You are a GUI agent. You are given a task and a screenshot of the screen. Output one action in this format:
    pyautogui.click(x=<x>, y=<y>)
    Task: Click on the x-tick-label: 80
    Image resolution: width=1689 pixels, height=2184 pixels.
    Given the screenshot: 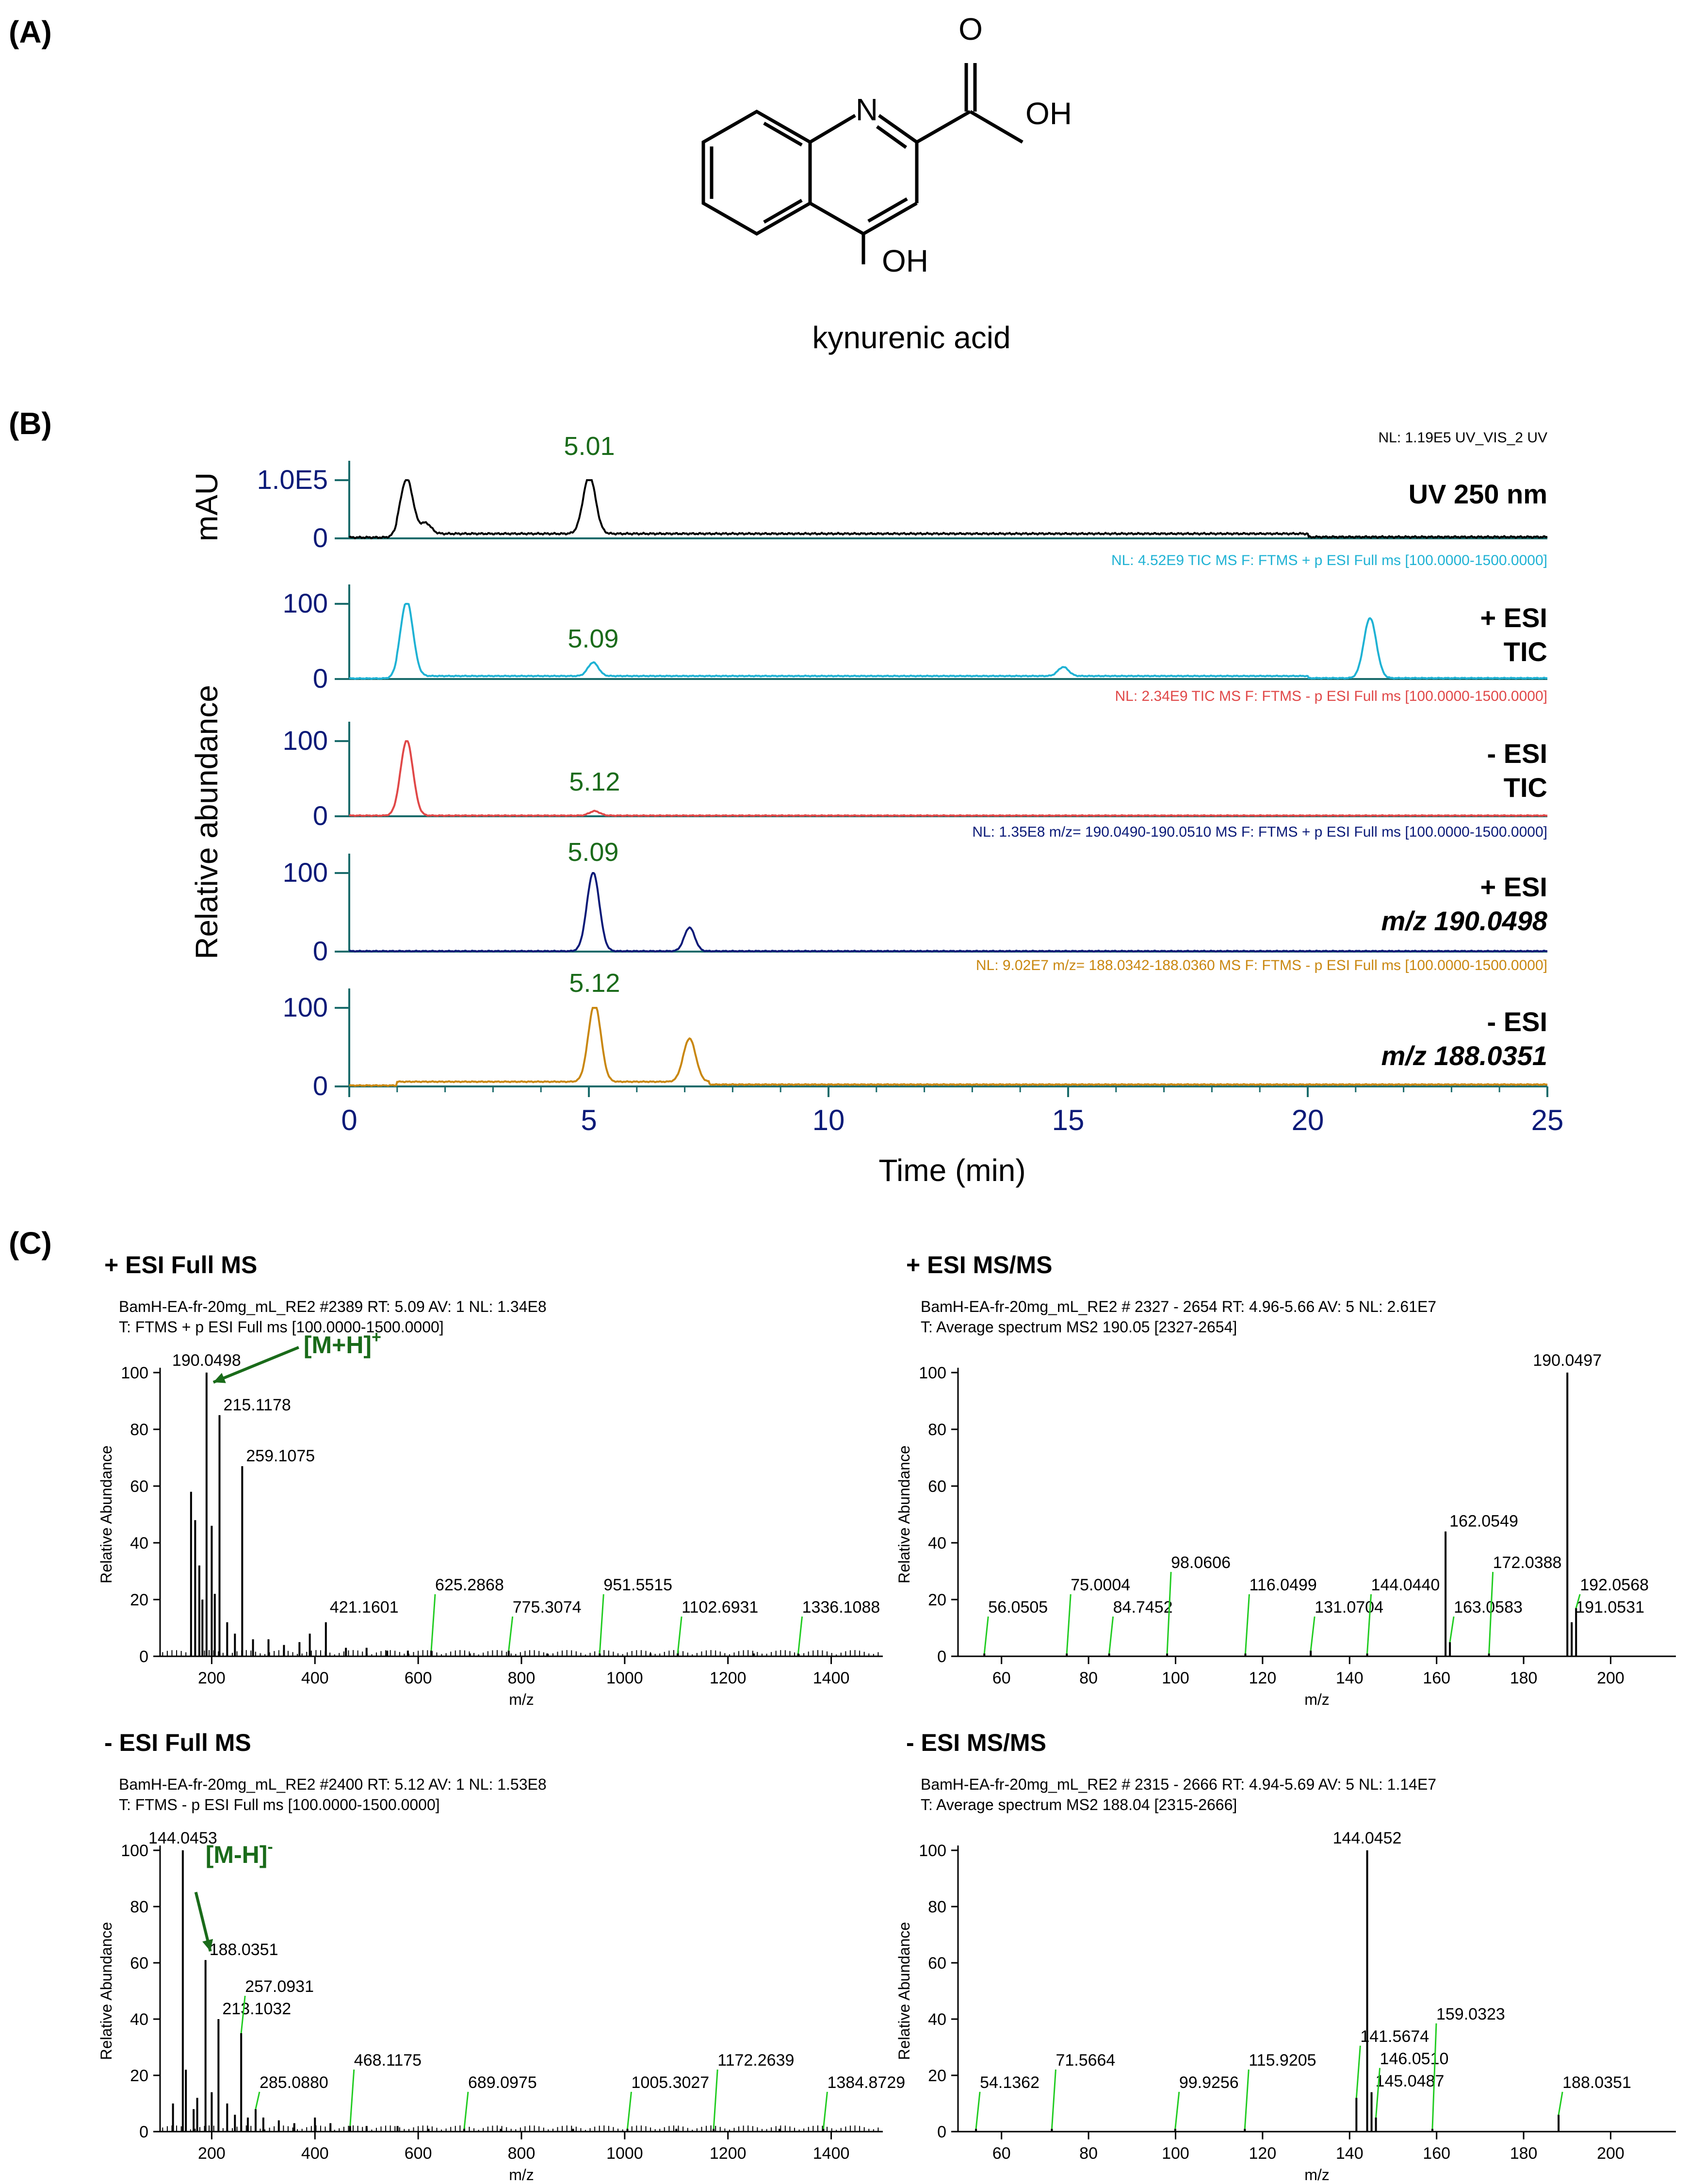 What is the action you would take?
    pyautogui.click(x=1088, y=1678)
    